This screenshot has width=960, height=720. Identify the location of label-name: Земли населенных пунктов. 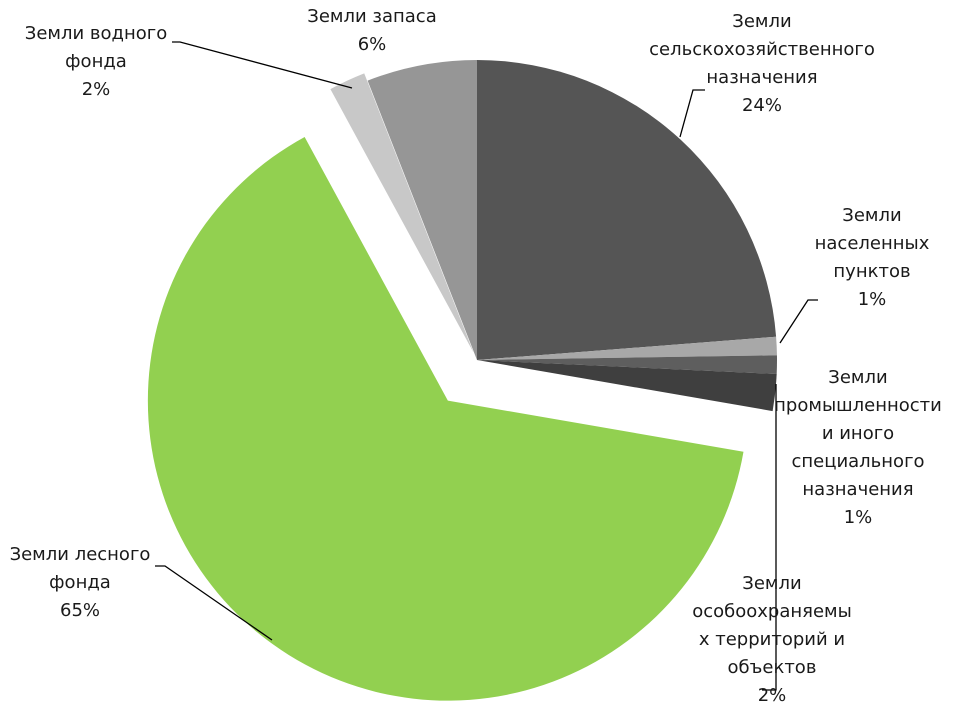
(872, 243).